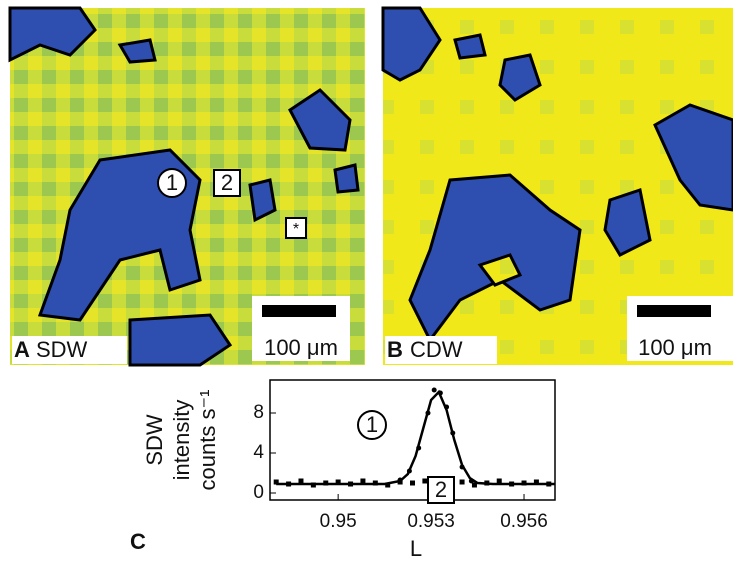 The height and width of the screenshot is (562, 733). I want to click on annotation-box, so click(441, 490).